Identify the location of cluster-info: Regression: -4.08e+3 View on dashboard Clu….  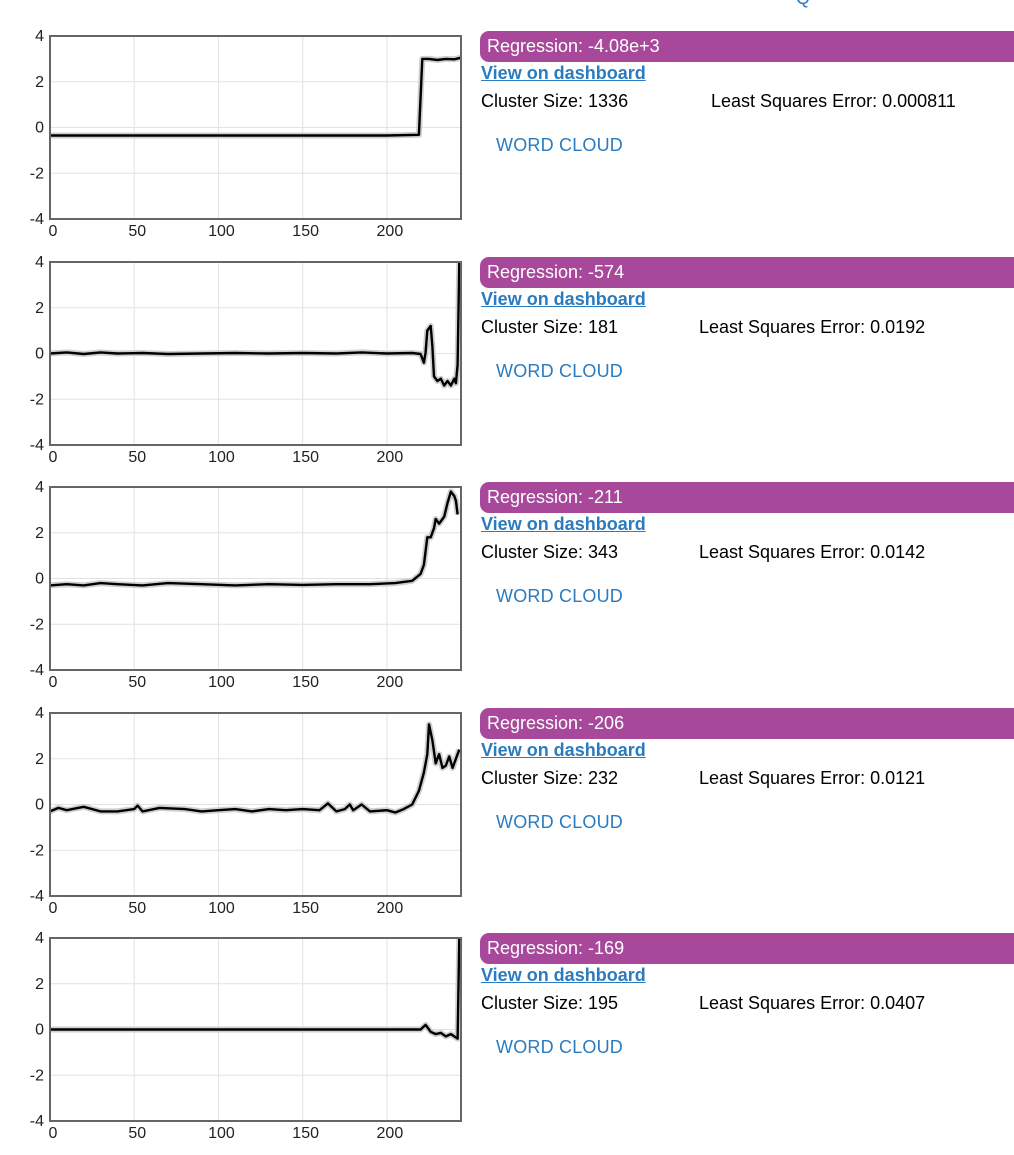
(747, 140).